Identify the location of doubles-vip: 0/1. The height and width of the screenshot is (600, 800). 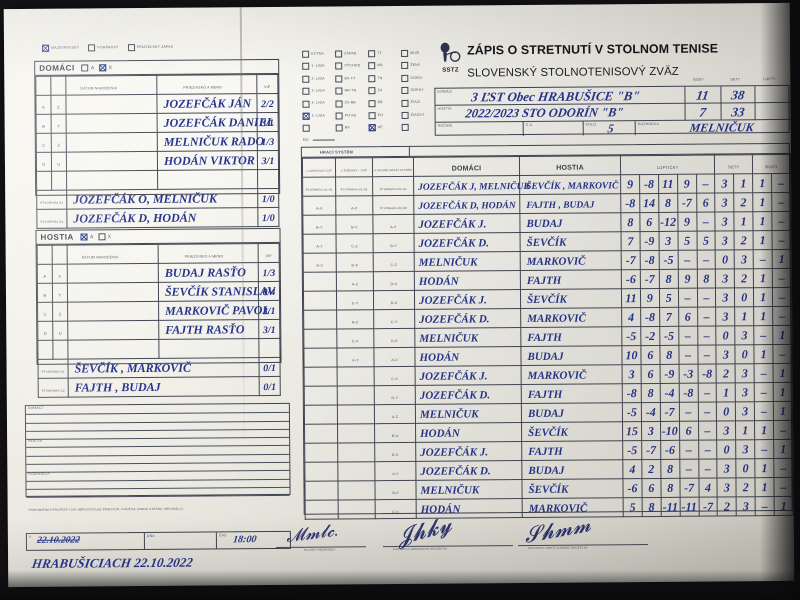
(270, 387).